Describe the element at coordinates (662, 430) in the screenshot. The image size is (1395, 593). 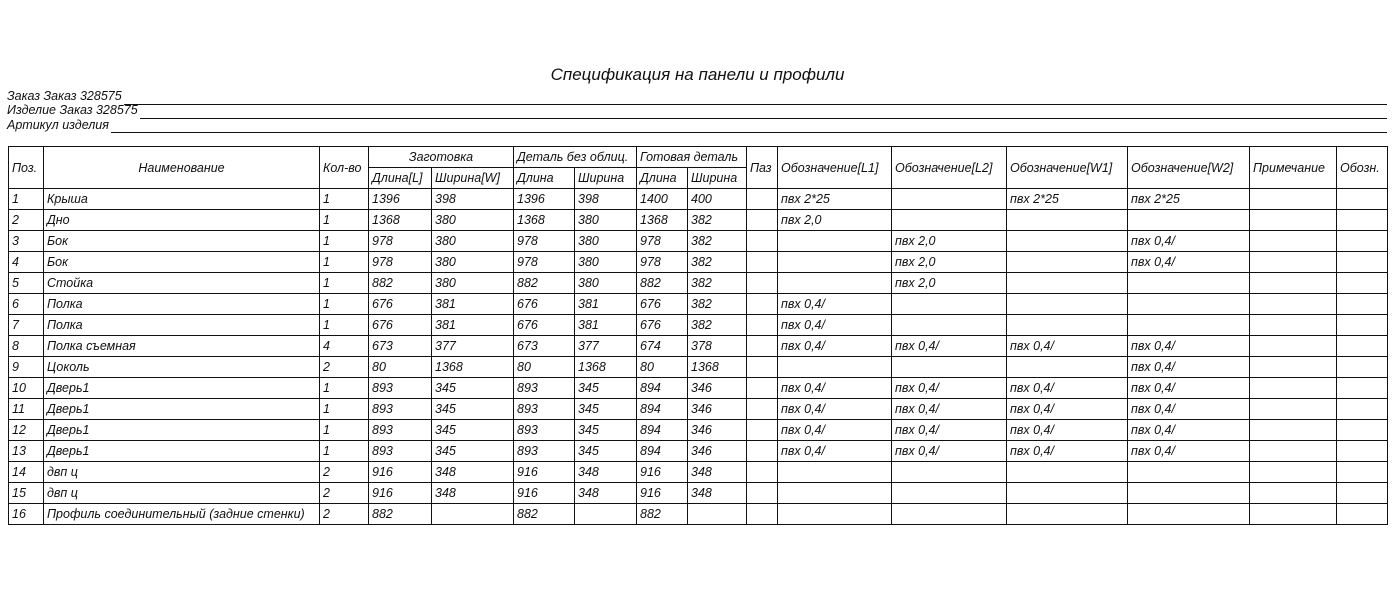
I see `table-cell: 894` at that location.